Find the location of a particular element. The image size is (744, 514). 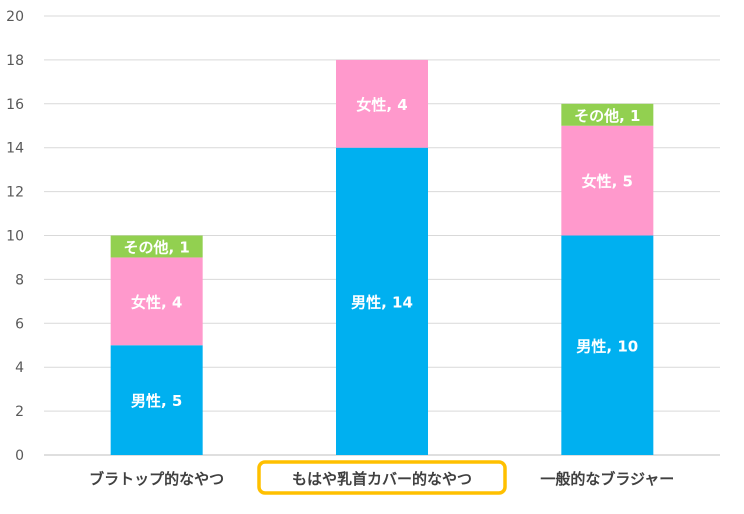

y-tick-label: 16 is located at coordinates (15, 105).